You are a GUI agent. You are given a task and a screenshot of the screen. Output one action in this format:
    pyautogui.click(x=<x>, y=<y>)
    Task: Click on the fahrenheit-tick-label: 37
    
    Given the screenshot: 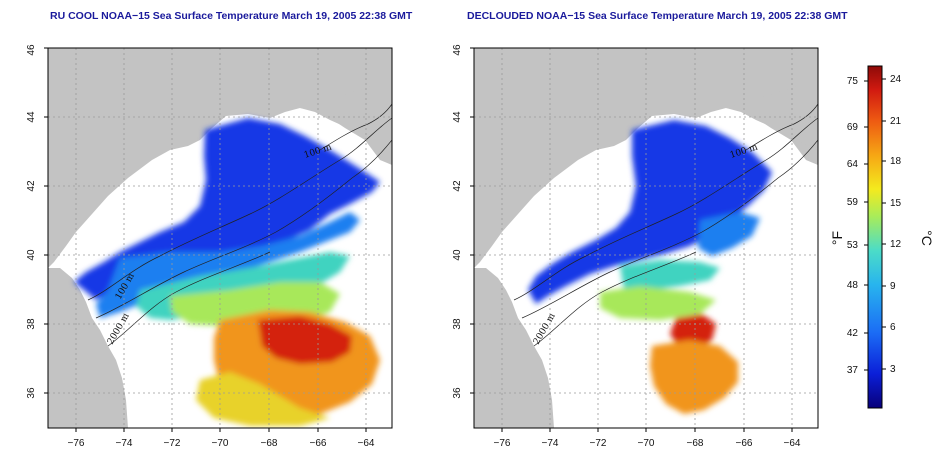 What is the action you would take?
    pyautogui.click(x=853, y=370)
    